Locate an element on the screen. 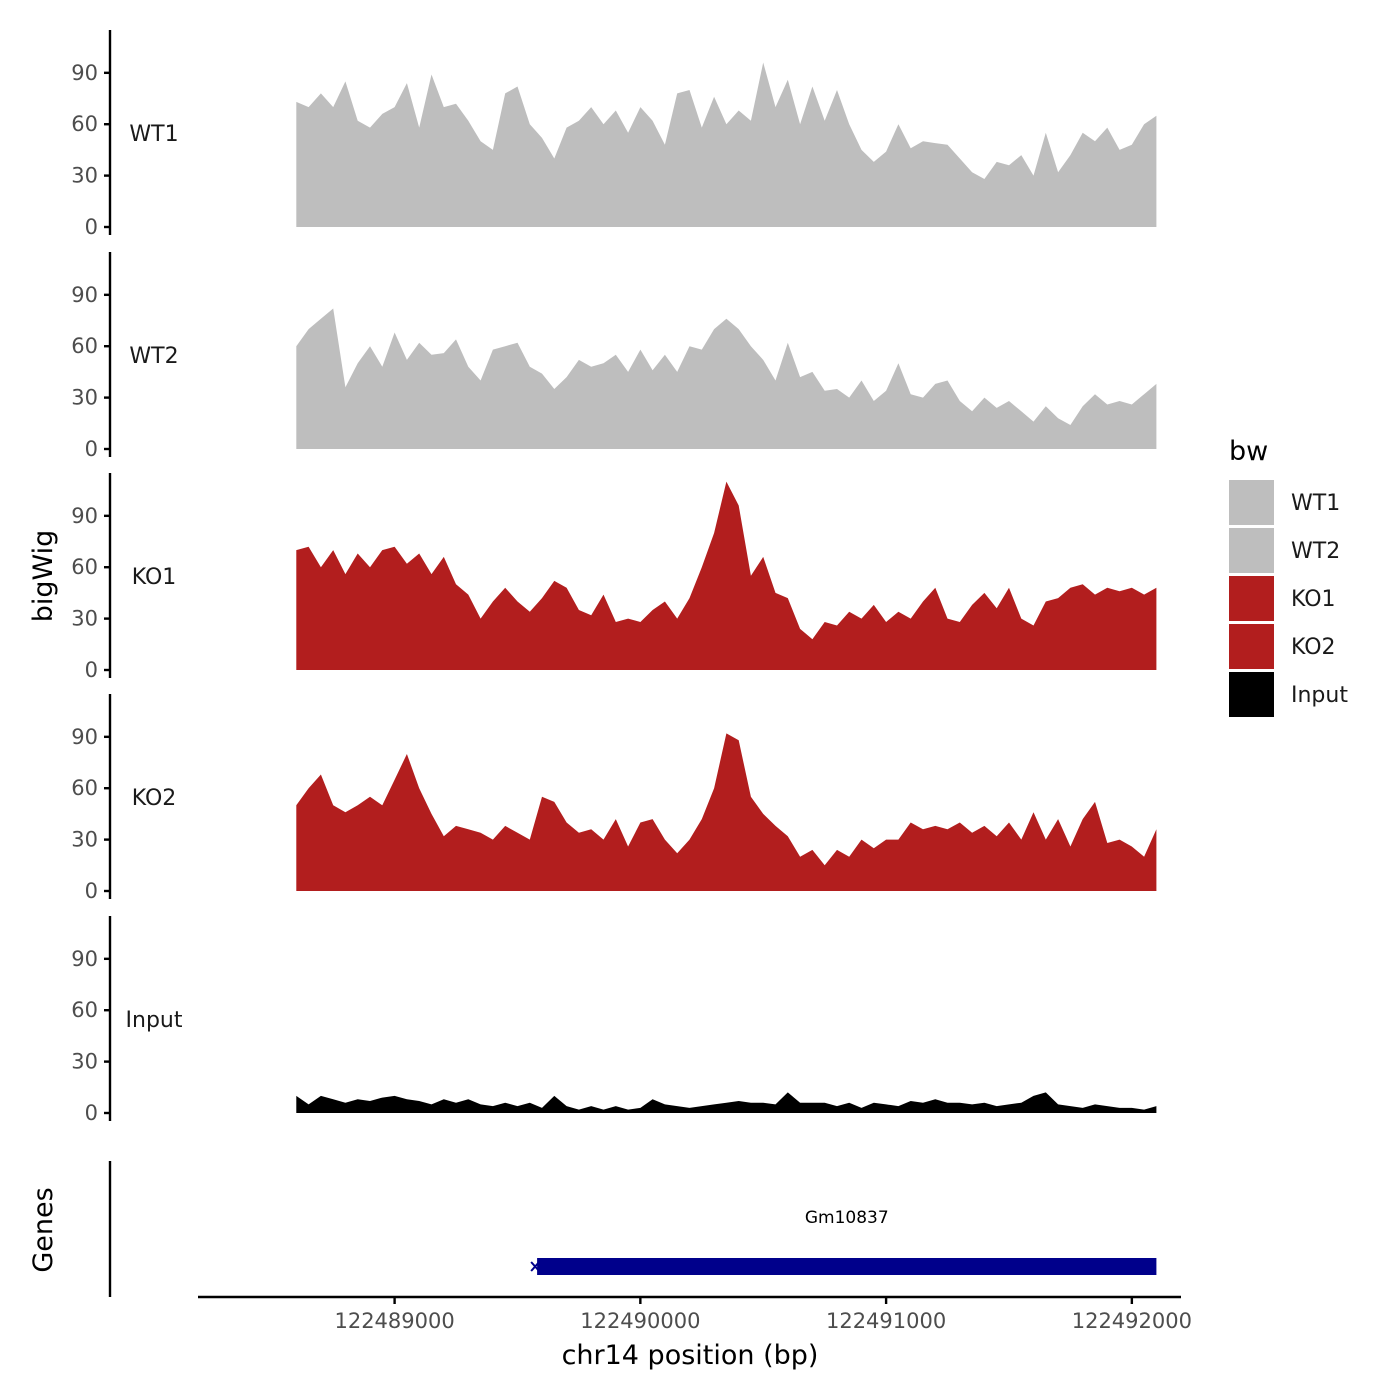 Image resolution: width=1400 pixels, height=1400 pixels. x-axis-title: chr14 position (bp) is located at coordinates (690, 1355).